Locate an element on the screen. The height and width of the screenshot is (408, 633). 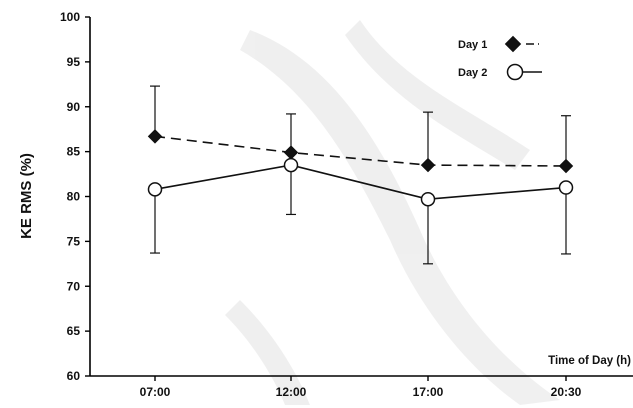
y-tick-label: 80 is located at coordinates (74, 197).